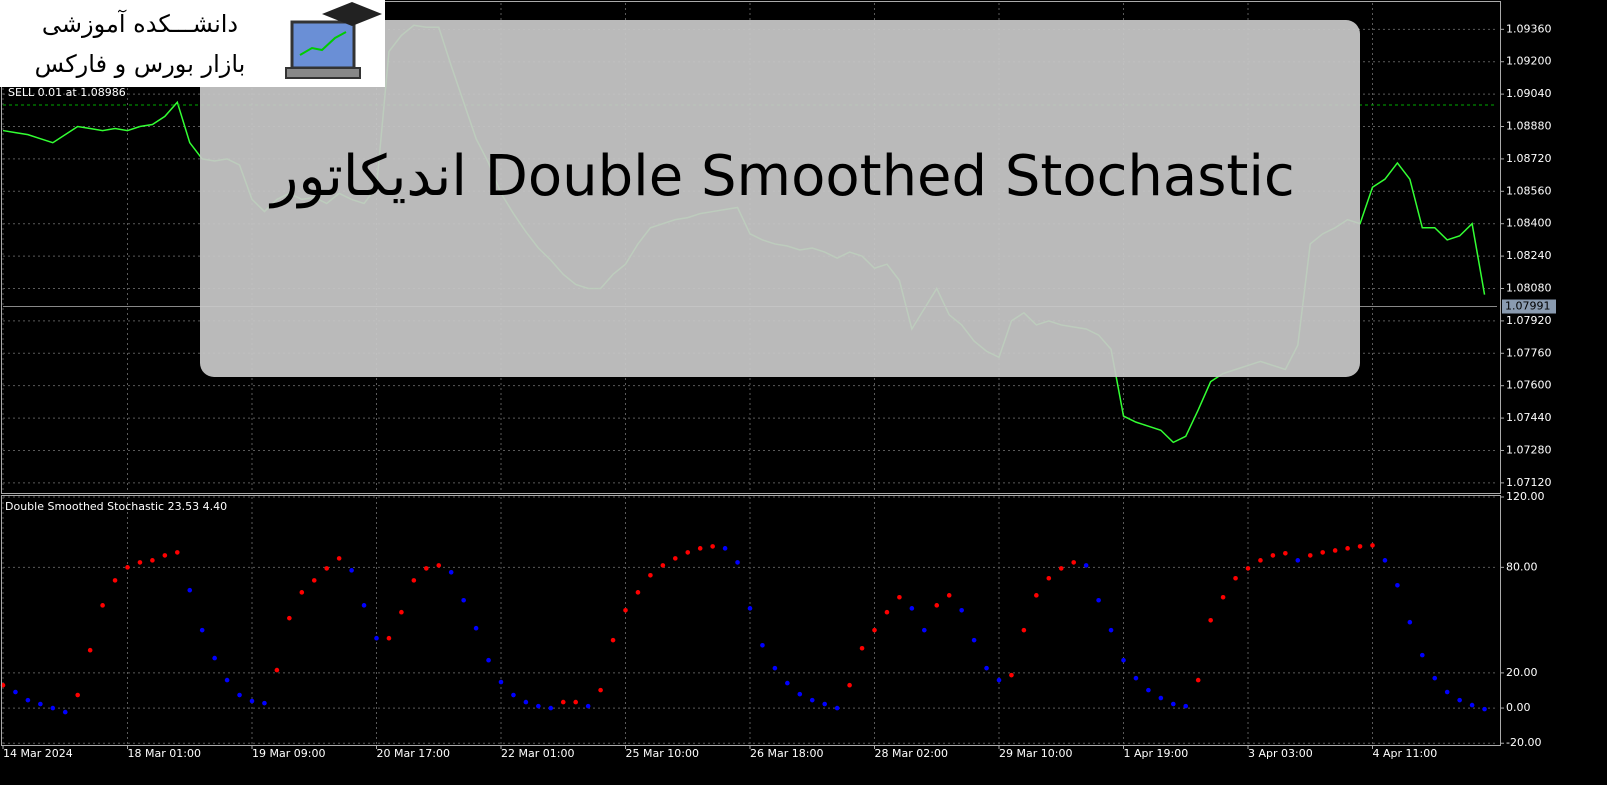  I want to click on indicator-title: Double Smoothed Stochastic 23.53 4.40, so click(116, 506).